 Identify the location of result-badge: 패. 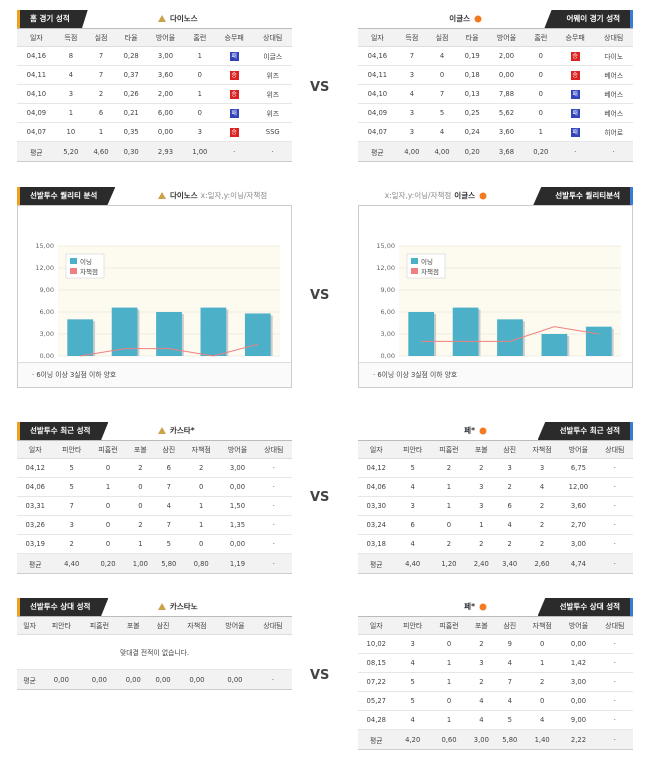
(575, 113).